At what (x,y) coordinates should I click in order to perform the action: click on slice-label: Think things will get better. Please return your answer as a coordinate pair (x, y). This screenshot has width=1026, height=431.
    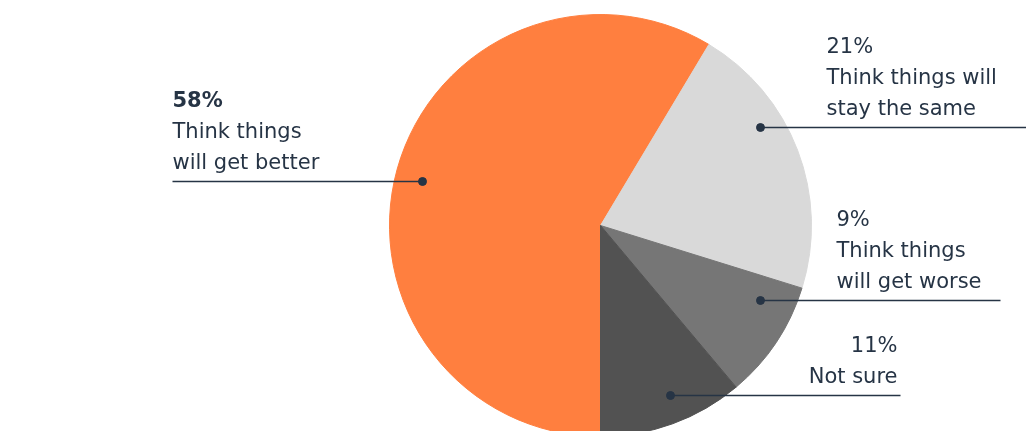
    Looking at the image, I should click on (245, 146).